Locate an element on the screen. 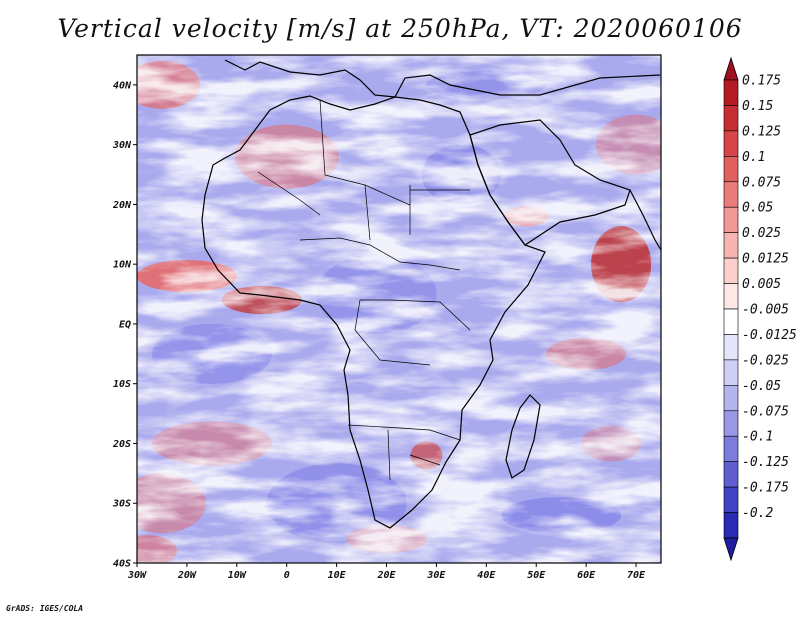  lon-tick-label: 20E is located at coordinates (386, 575).